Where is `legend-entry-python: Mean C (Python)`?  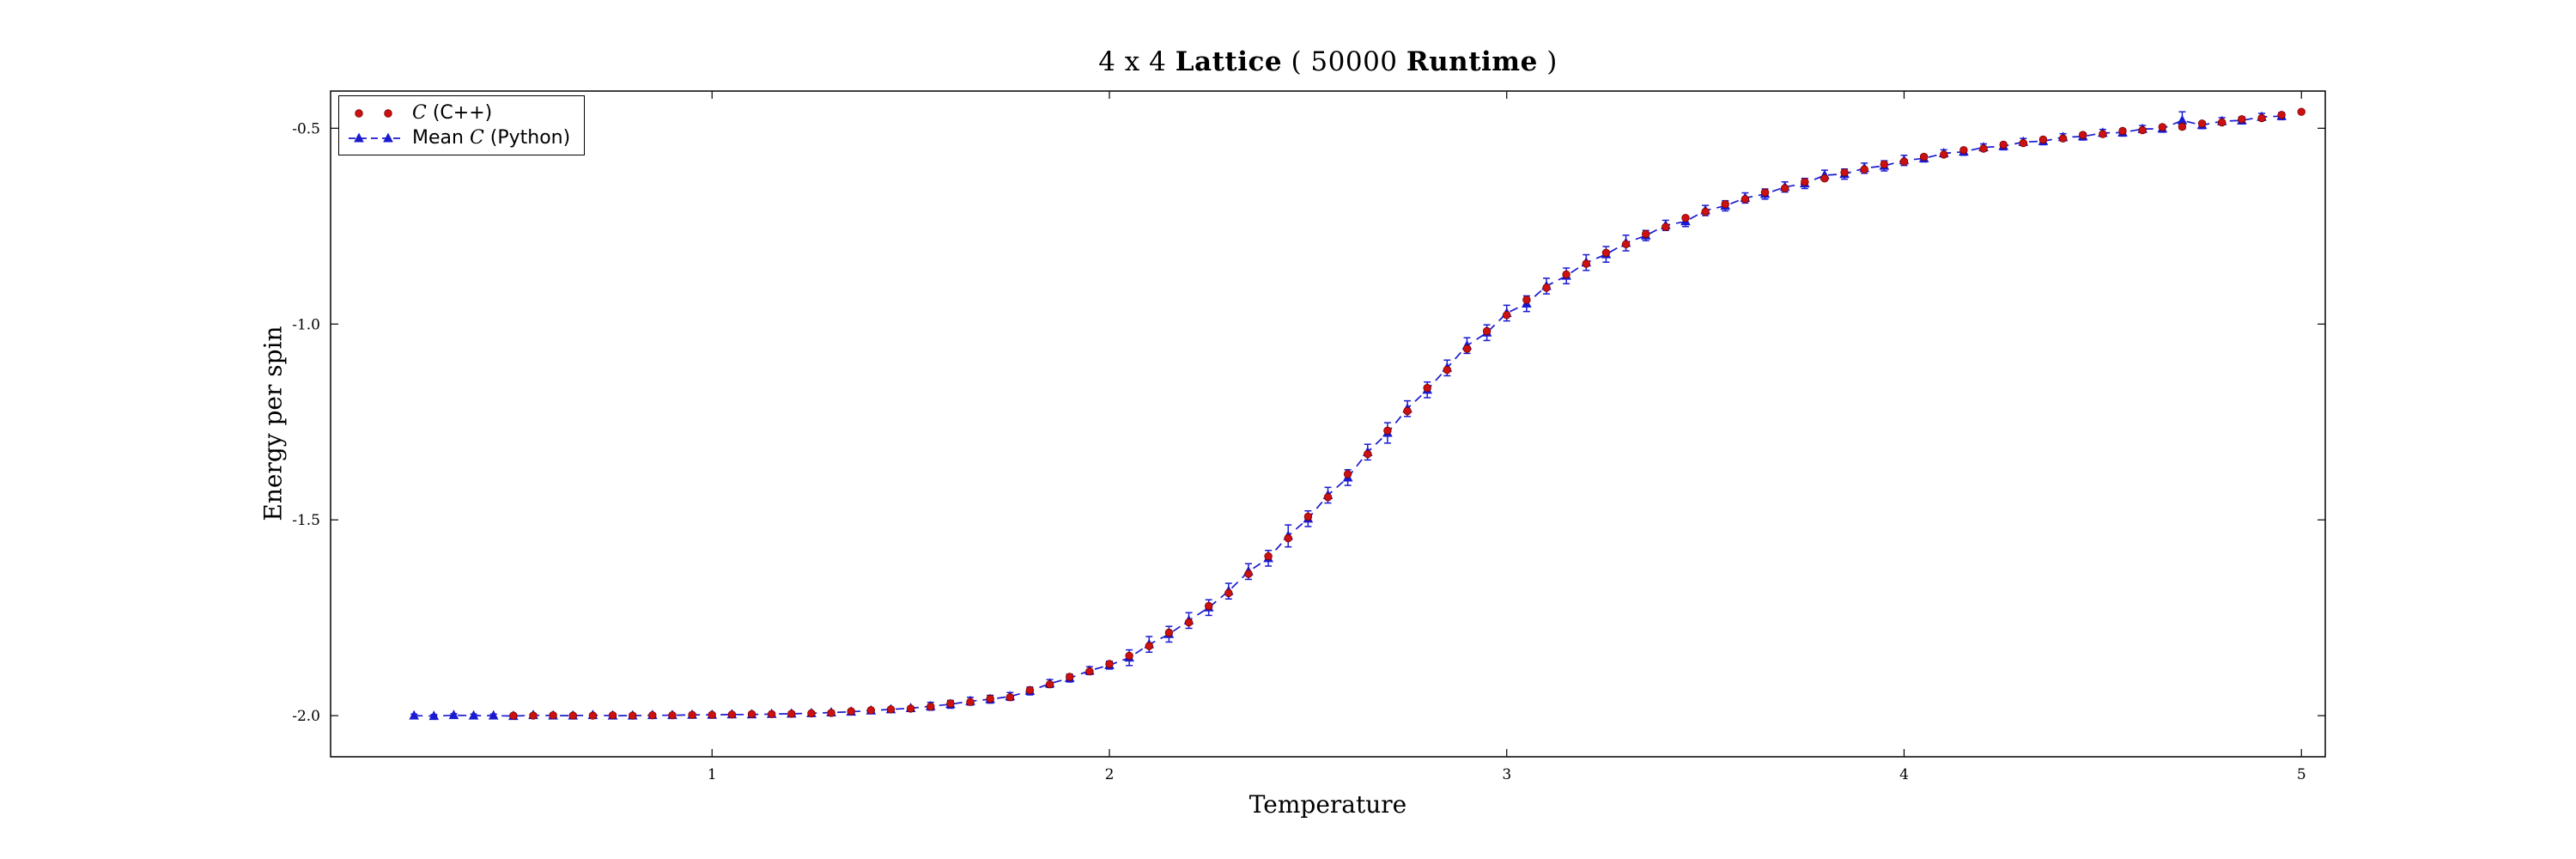 legend-entry-python: Mean C (Python) is located at coordinates (459, 138).